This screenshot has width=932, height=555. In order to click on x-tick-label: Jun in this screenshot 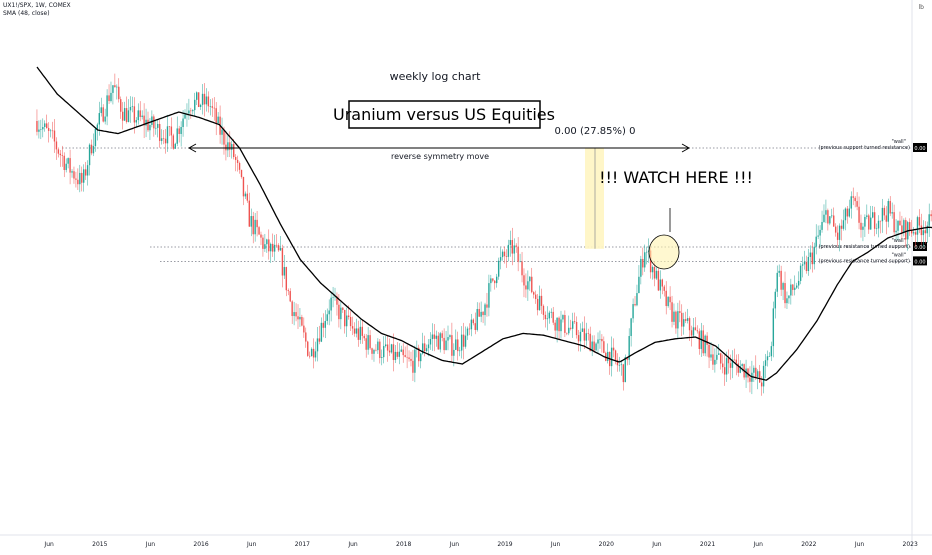, I will do `click(859, 544)`.